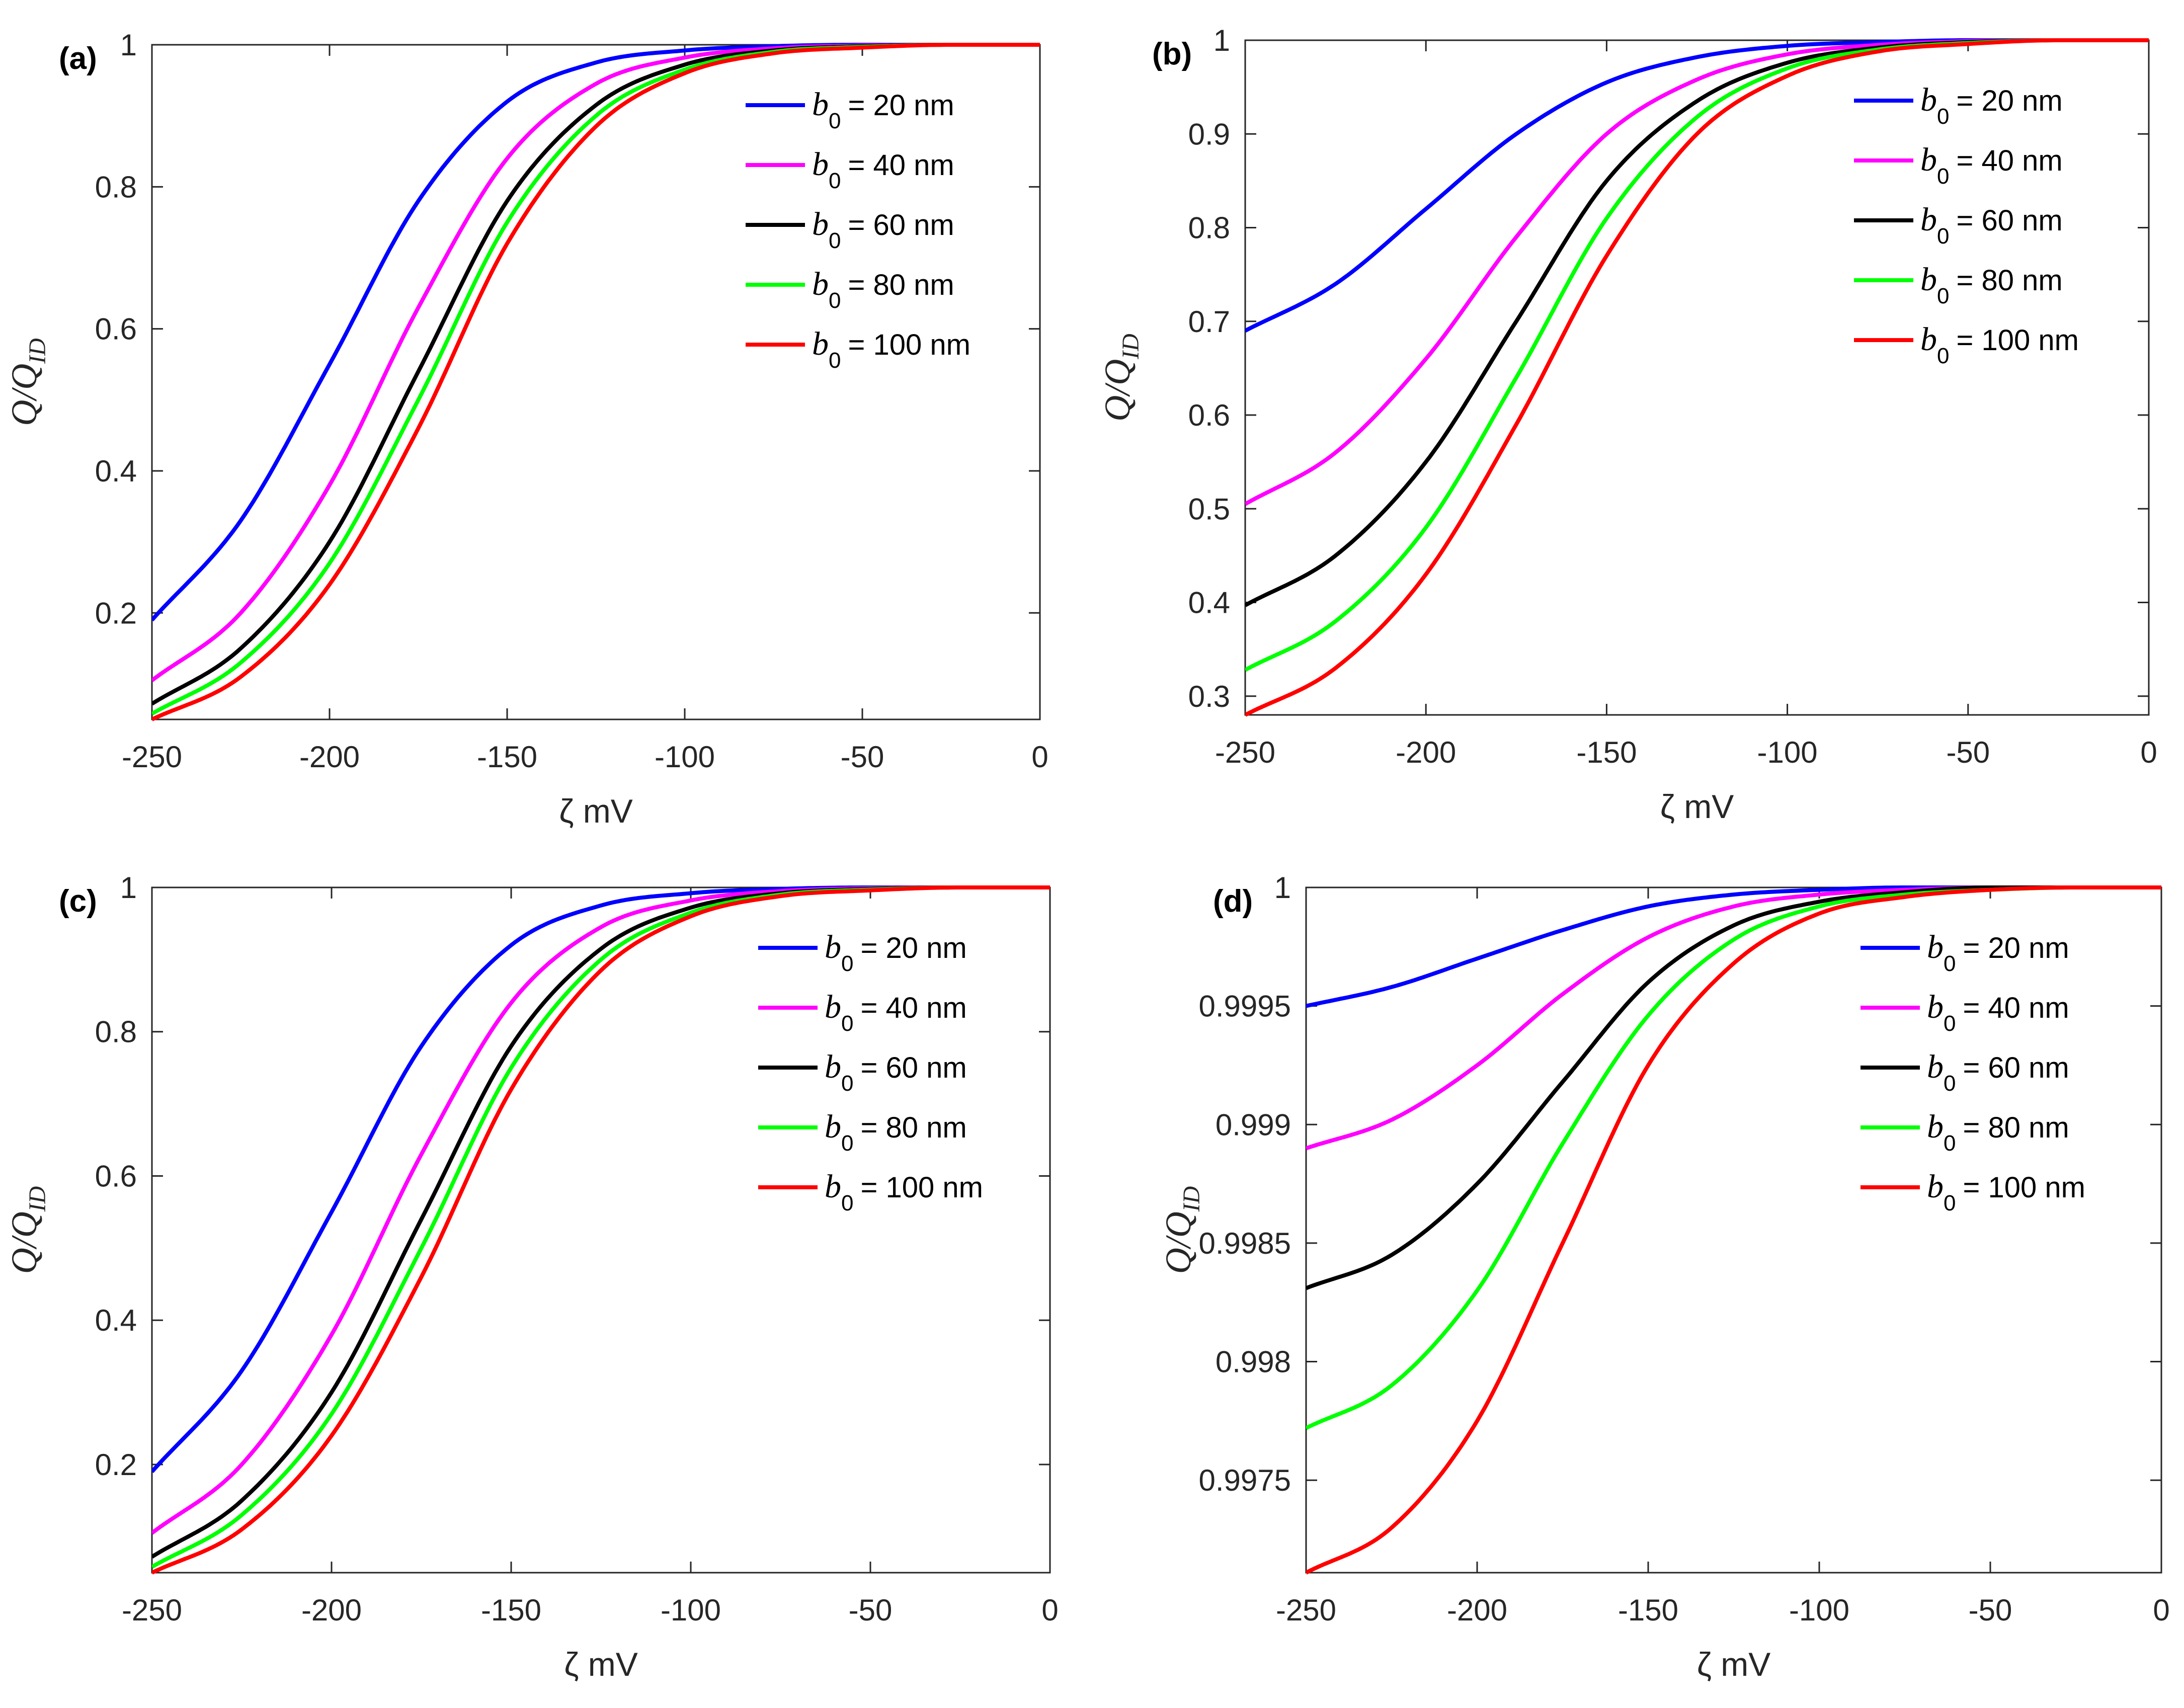  I want to click on y-tick-label: 0.9, so click(1209, 134).